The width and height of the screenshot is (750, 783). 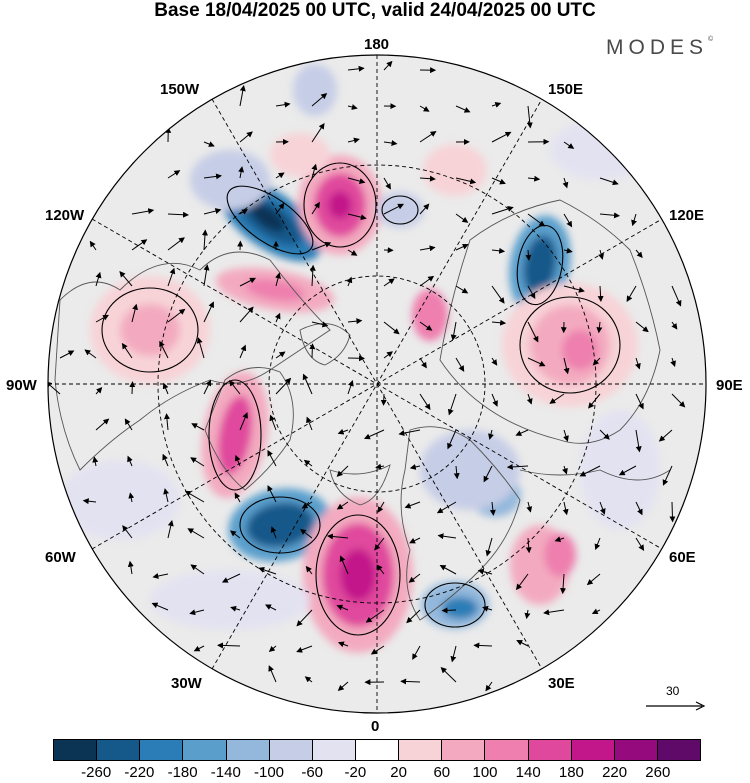 What do you see at coordinates (442, 772) in the screenshot?
I see `colorbar-tick-label: 60` at bounding box center [442, 772].